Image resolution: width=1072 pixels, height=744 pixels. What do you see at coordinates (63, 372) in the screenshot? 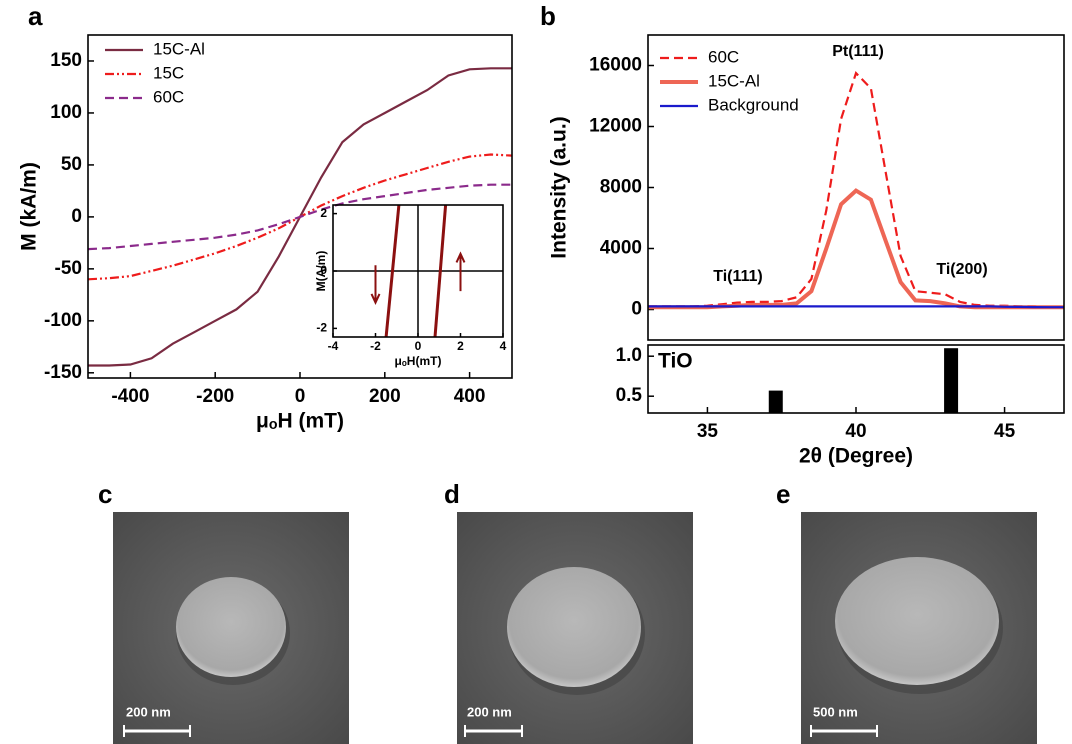
I see `y-tick-label: -150` at bounding box center [63, 372].